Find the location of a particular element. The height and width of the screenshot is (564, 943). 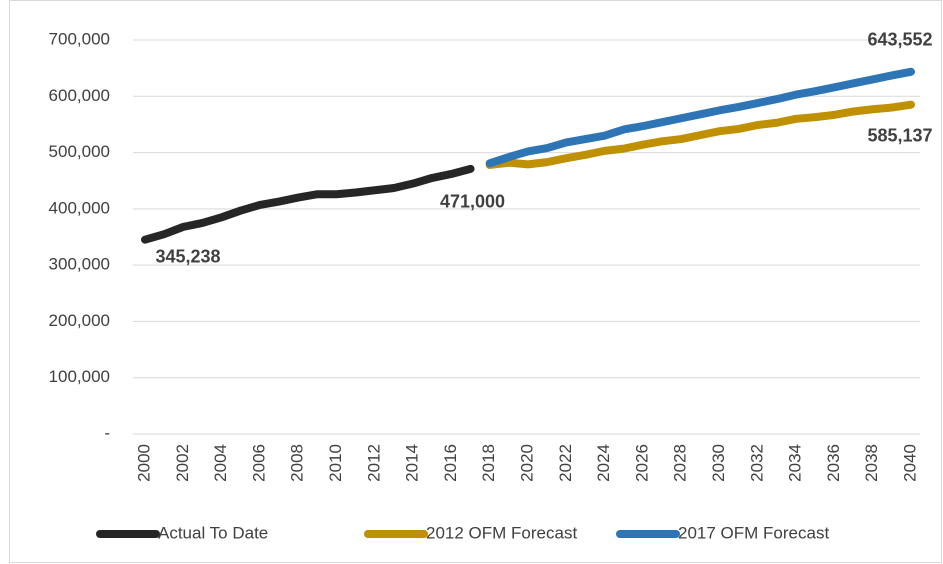

x-tick-label: 2026 is located at coordinates (641, 463).